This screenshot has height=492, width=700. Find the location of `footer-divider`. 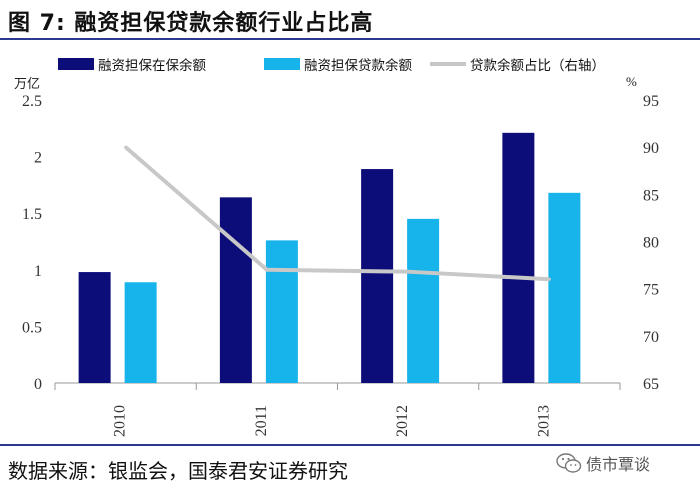

footer-divider is located at coordinates (350, 445).